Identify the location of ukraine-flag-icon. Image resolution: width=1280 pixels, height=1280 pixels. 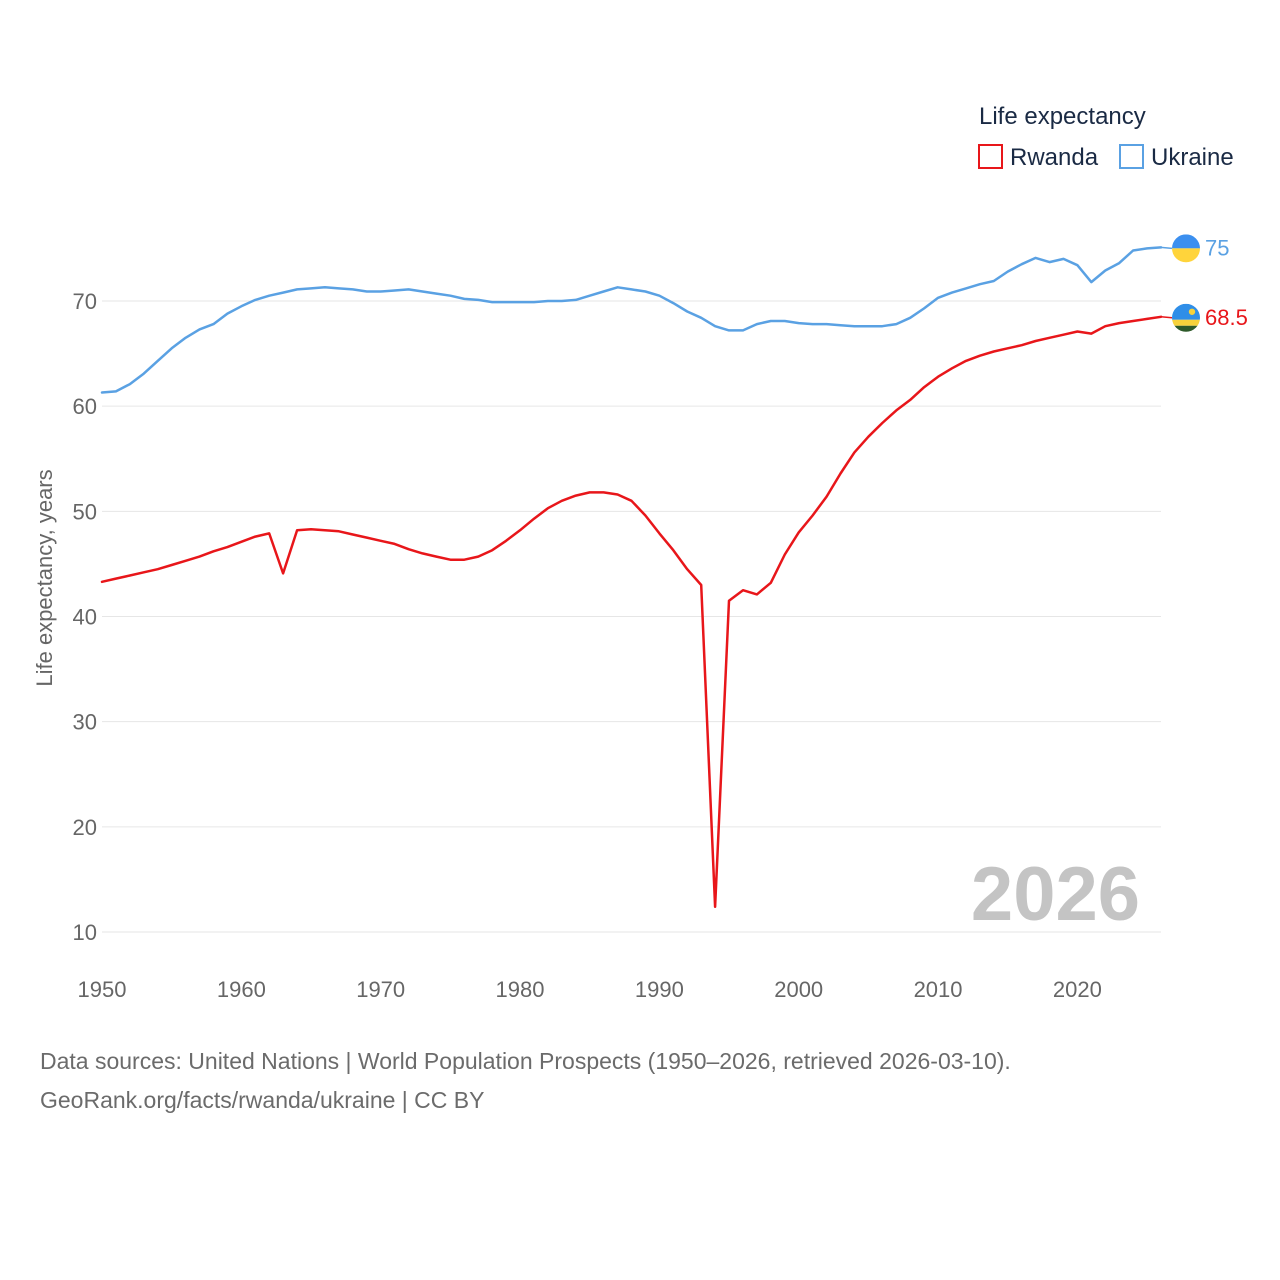
(1186, 248).